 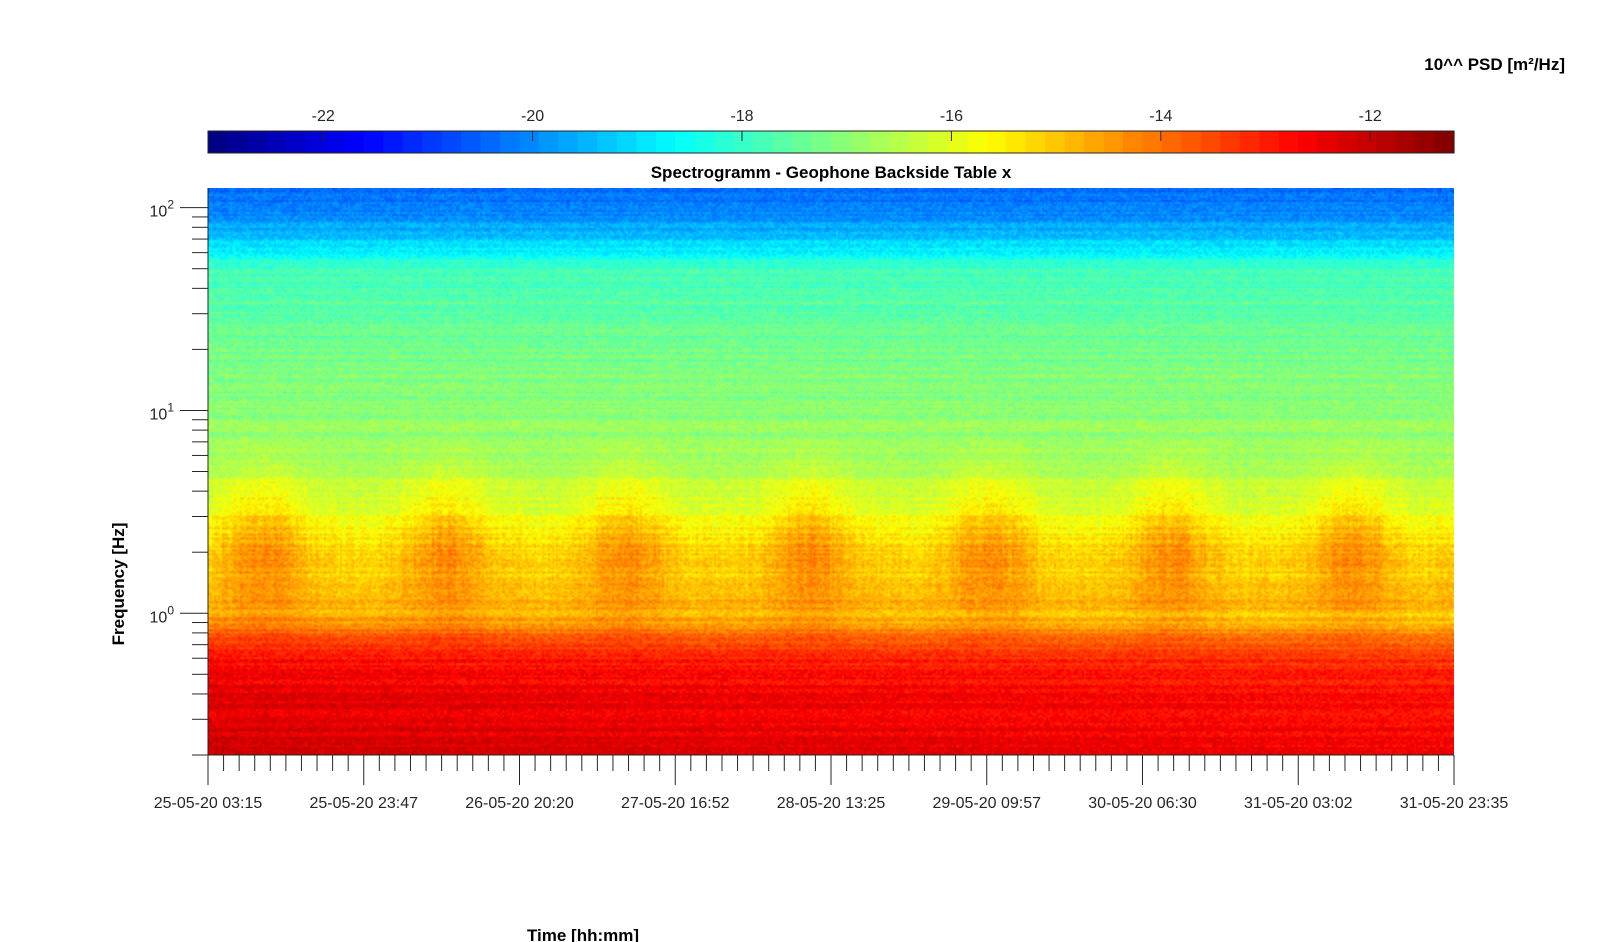 What do you see at coordinates (847, 124) in the screenshot?
I see `colorbar-ticks: -22 -20 -18 -16 -14 -12` at bounding box center [847, 124].